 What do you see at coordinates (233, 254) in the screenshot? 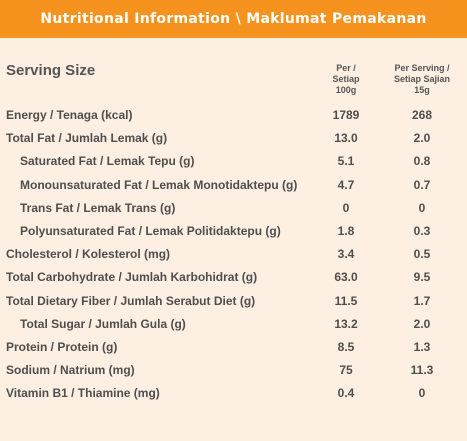
I see `table-row: Cholesterol / Kolesterol (mg) 3.4 0.5` at bounding box center [233, 254].